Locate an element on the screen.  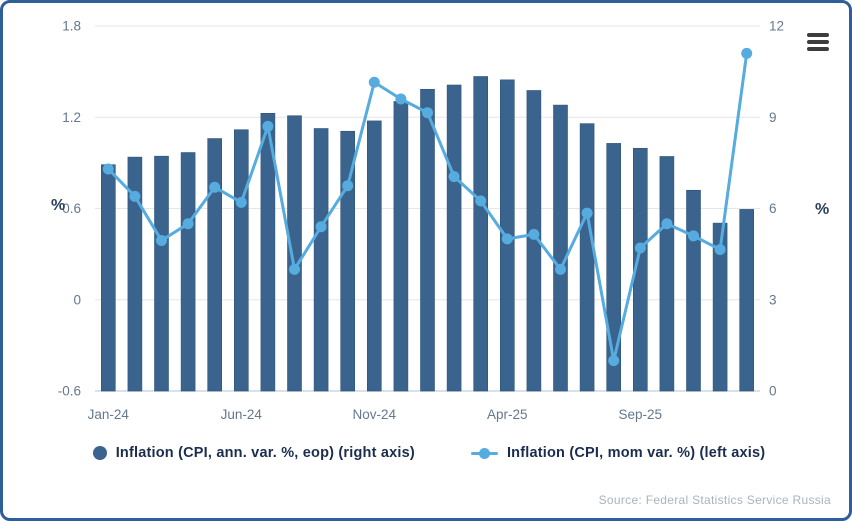
left-axis-tick: 1.8 is located at coordinates (71, 26).